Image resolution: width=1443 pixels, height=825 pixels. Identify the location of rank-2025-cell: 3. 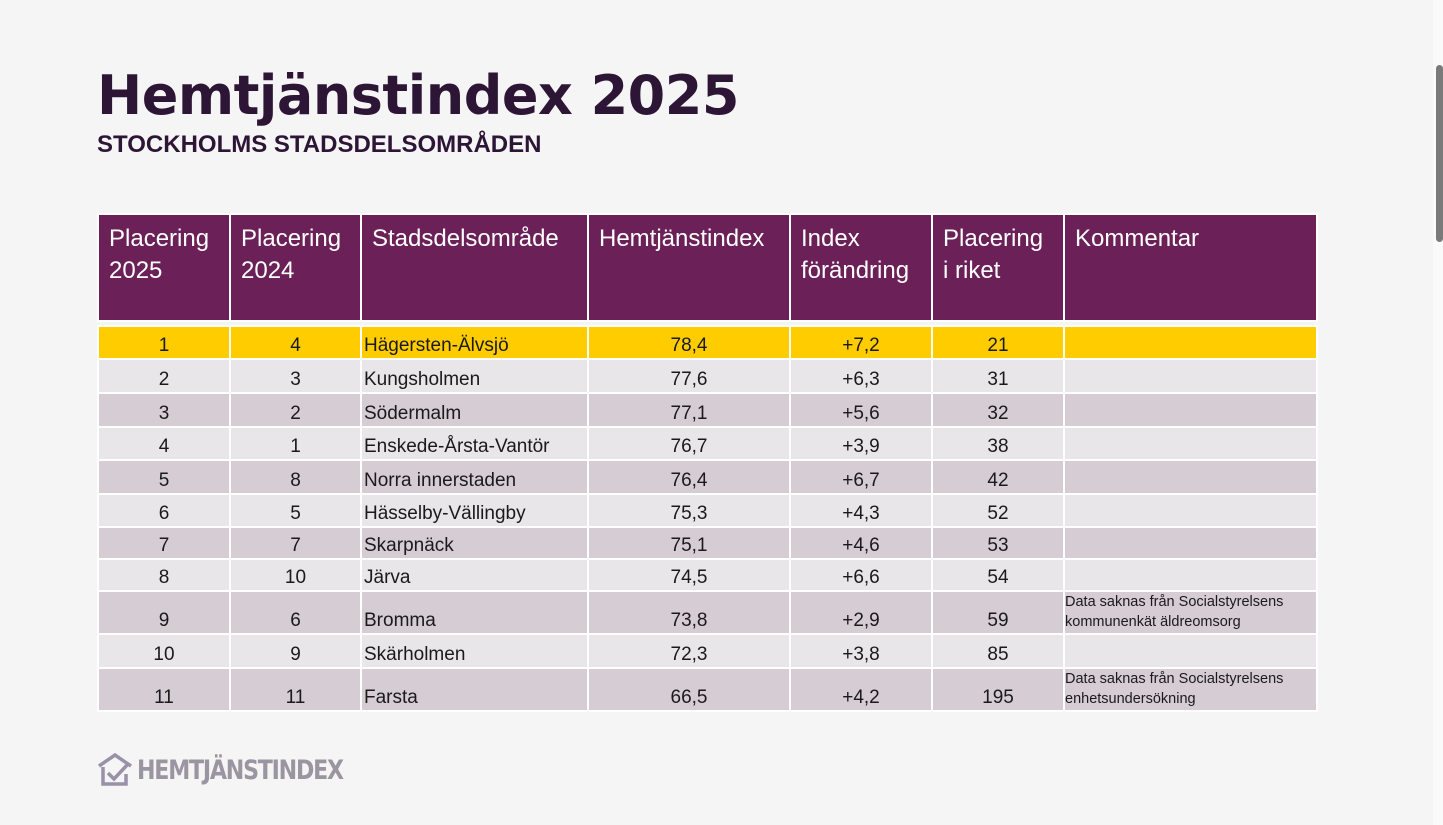
(164, 410).